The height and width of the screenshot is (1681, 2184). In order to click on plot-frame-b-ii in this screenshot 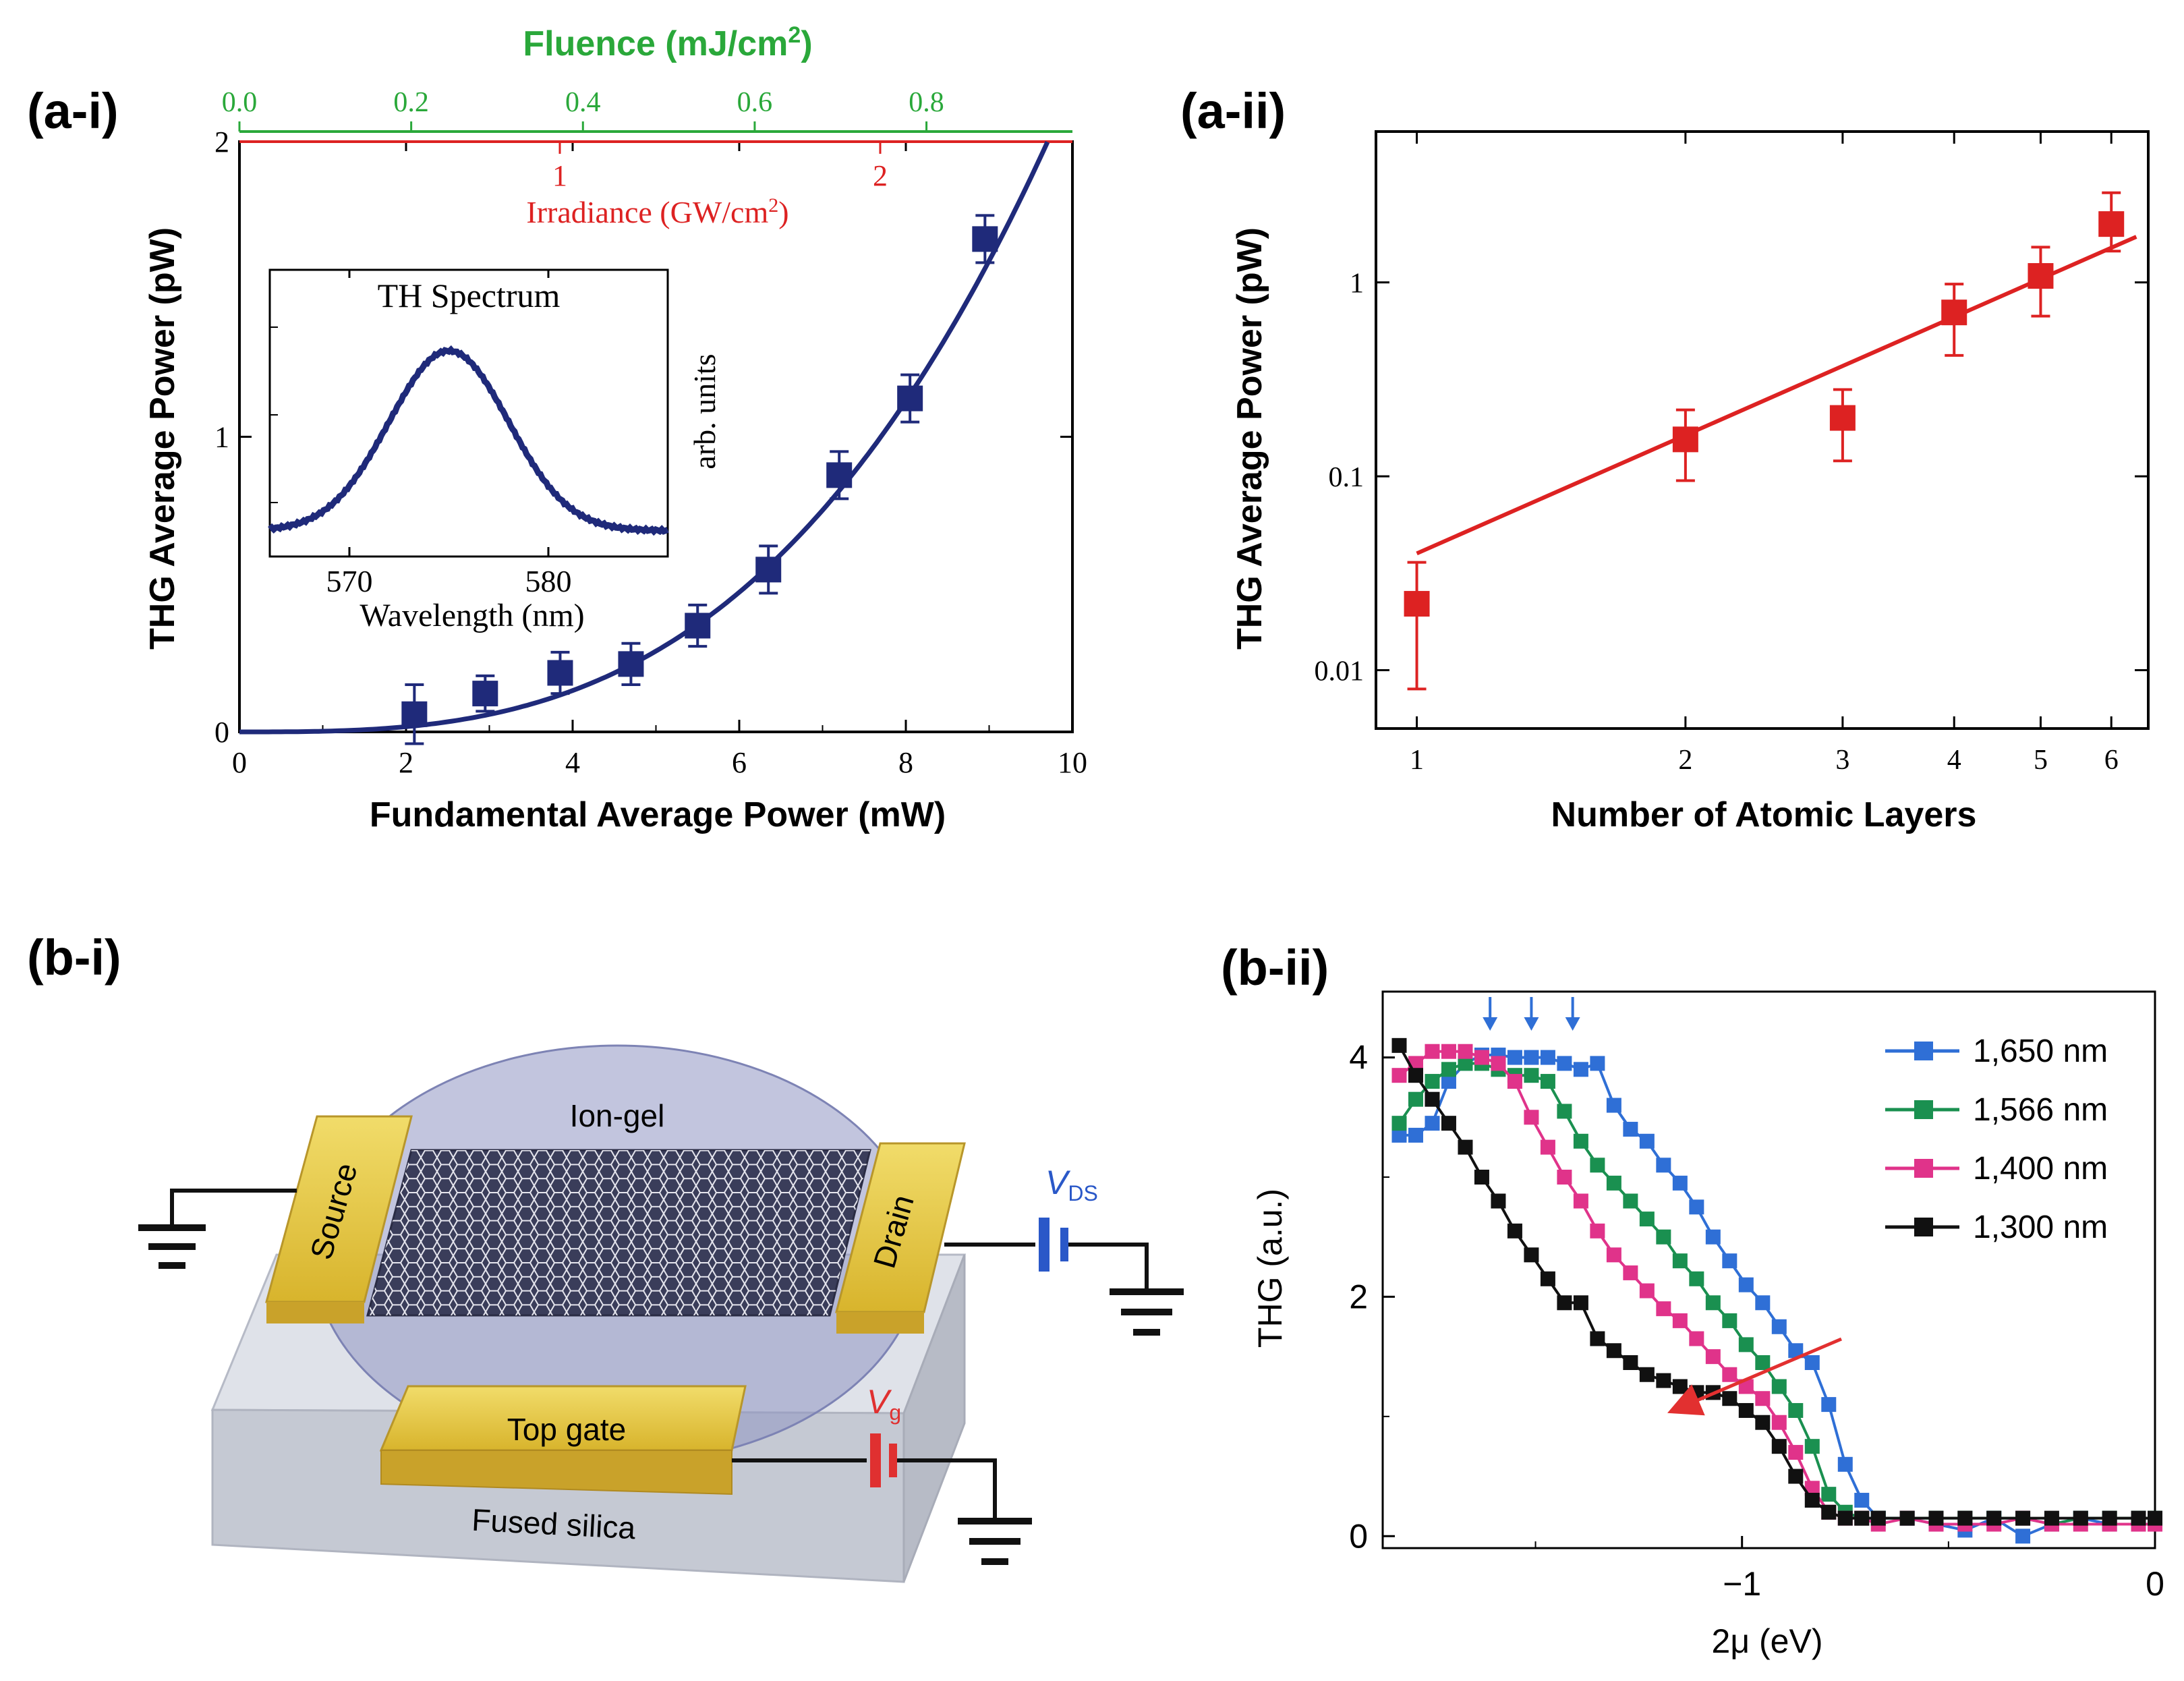, I will do `click(1769, 1269)`.